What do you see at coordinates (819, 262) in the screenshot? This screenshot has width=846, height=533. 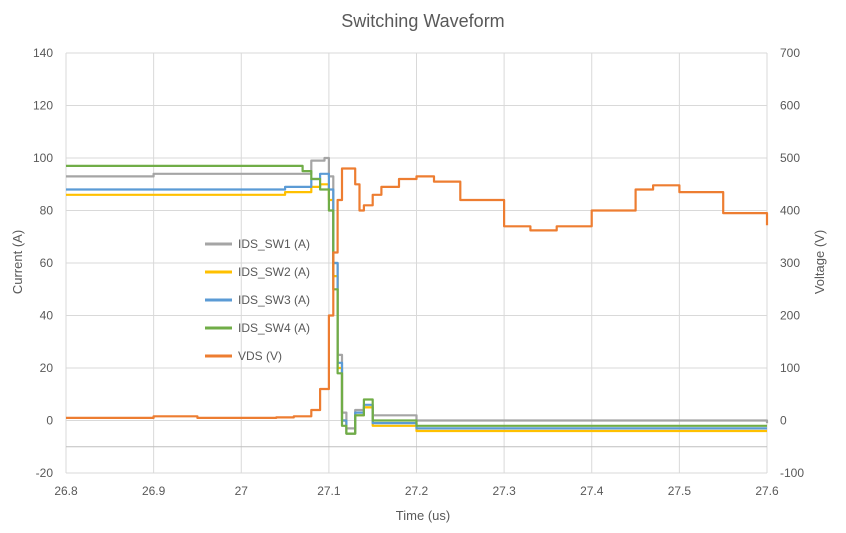 I see `y-right-axis-title: Voltage (V)` at bounding box center [819, 262].